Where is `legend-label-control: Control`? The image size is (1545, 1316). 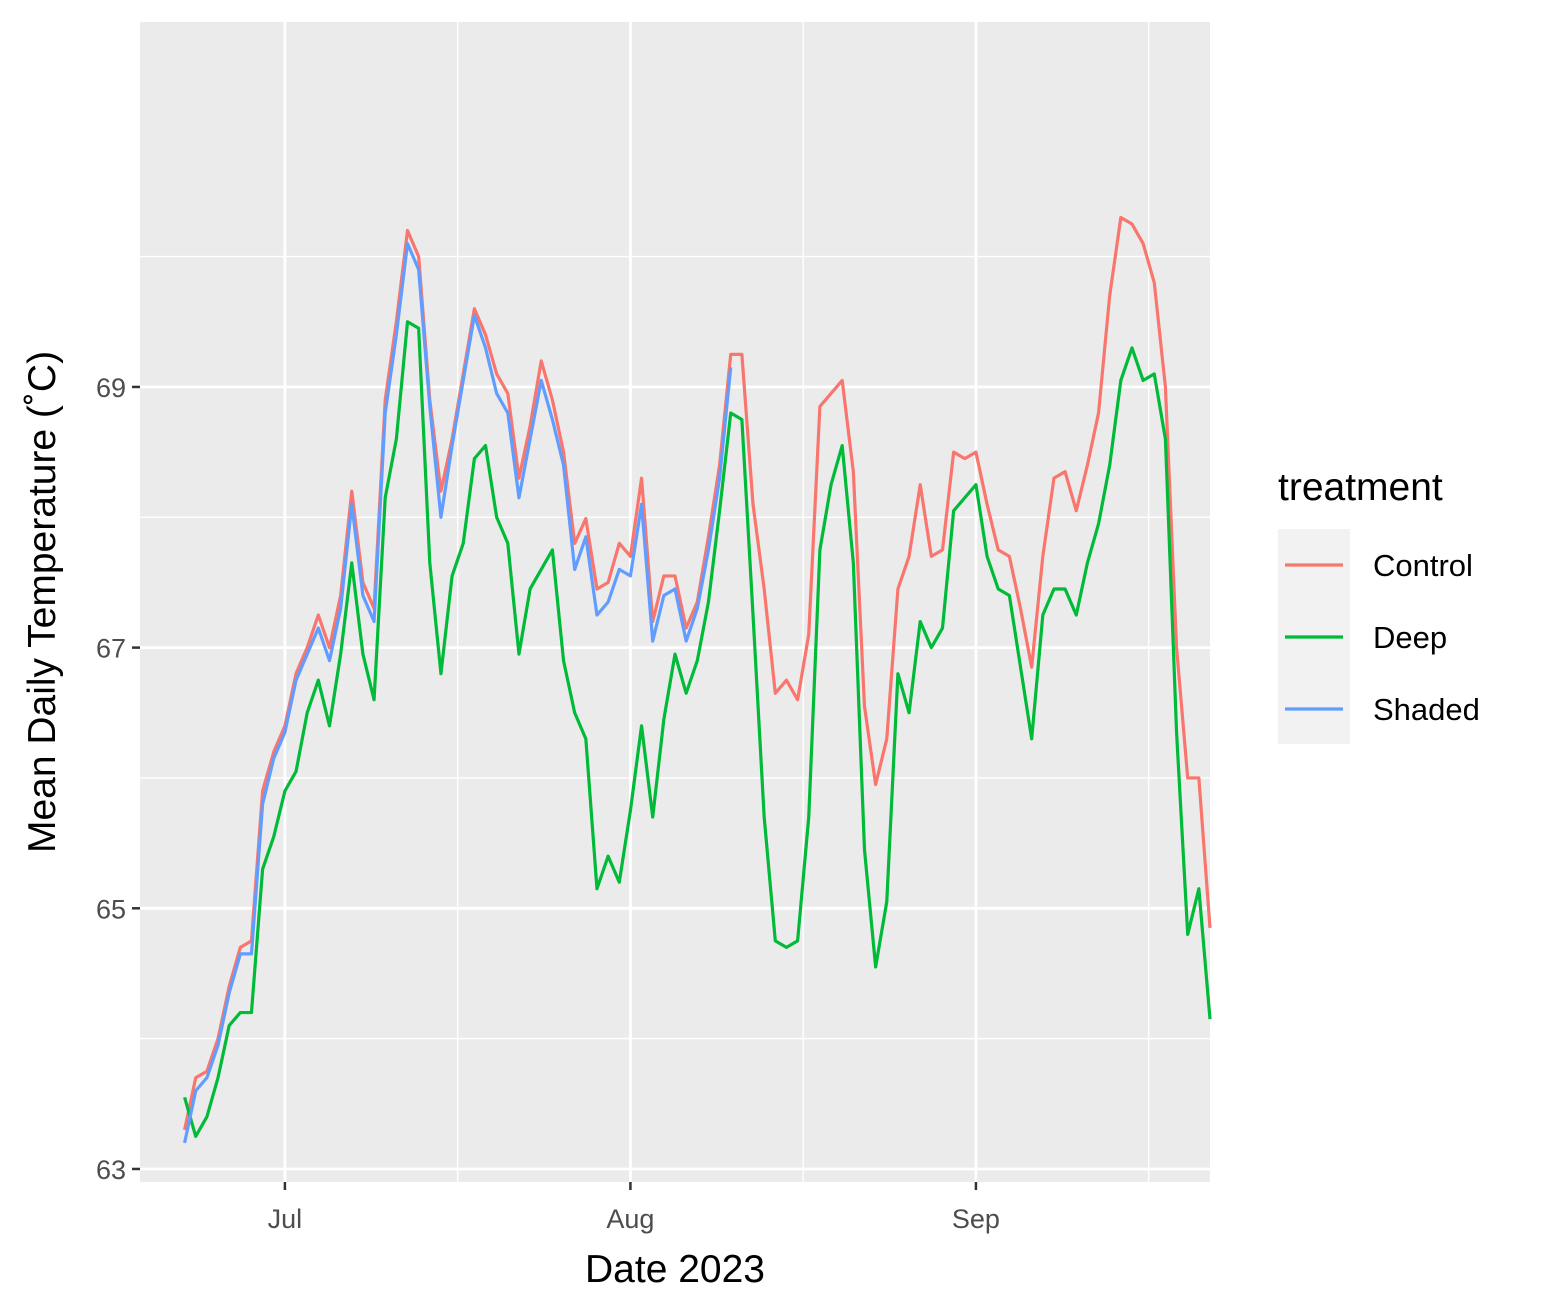 legend-label-control: Control is located at coordinates (1423, 565).